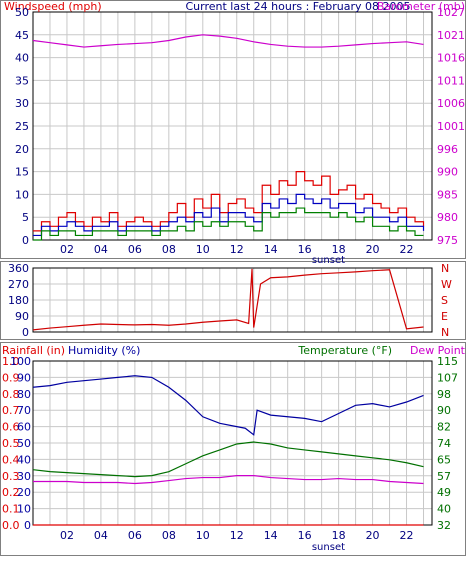 Image resolution: width=467 pixels, height=562 pixels. What do you see at coordinates (24, 443) in the screenshot?
I see `humidity-y-tick-label: 50` at bounding box center [24, 443].